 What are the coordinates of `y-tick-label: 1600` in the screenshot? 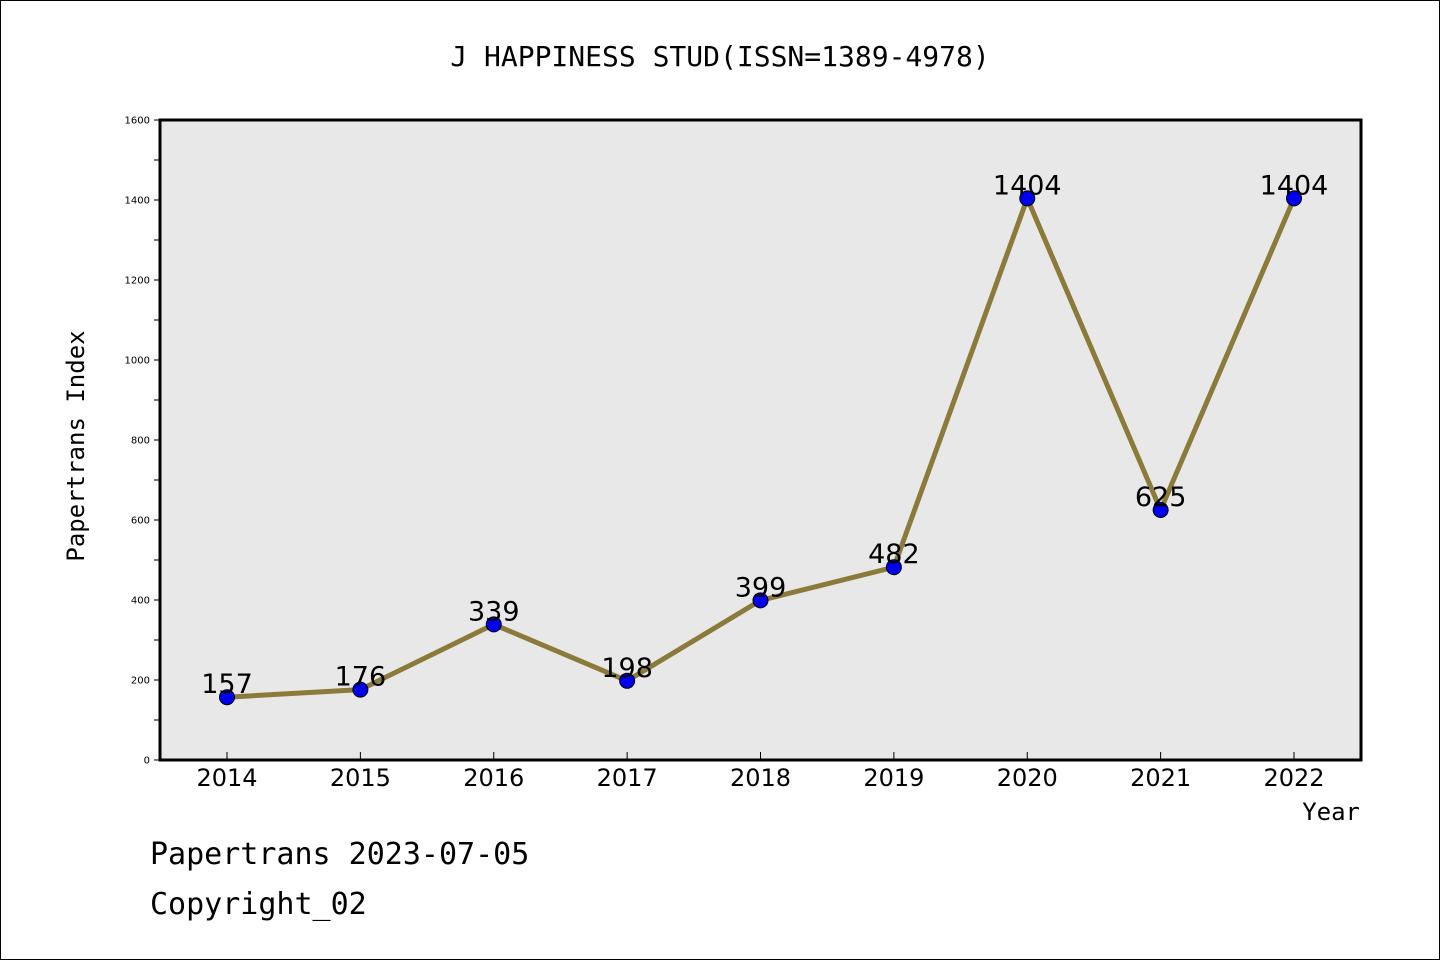 It's located at (137, 121).